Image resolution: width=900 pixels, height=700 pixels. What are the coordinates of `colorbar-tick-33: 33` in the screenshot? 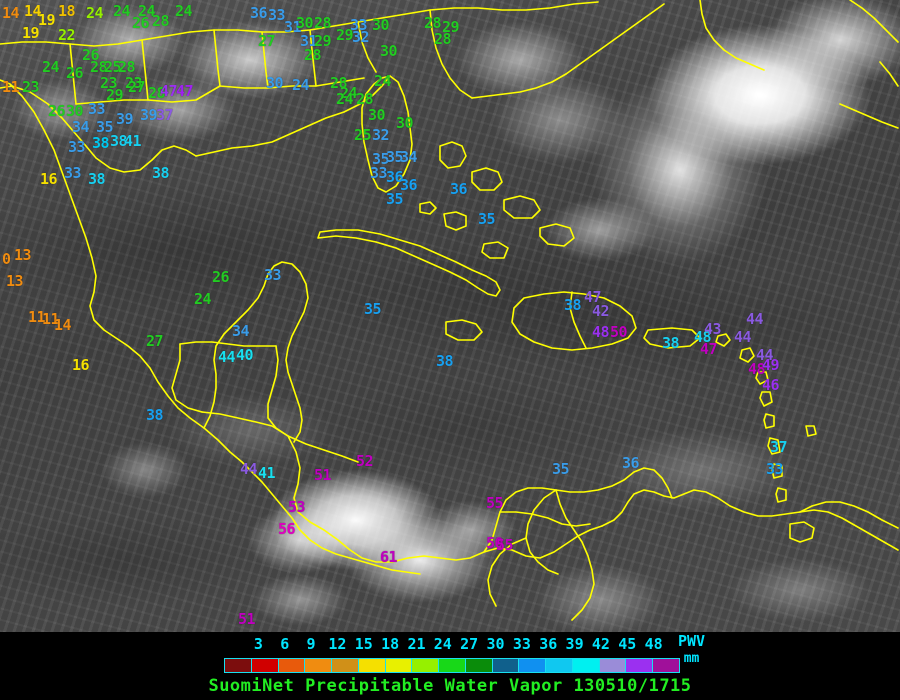 It's located at (521, 644).